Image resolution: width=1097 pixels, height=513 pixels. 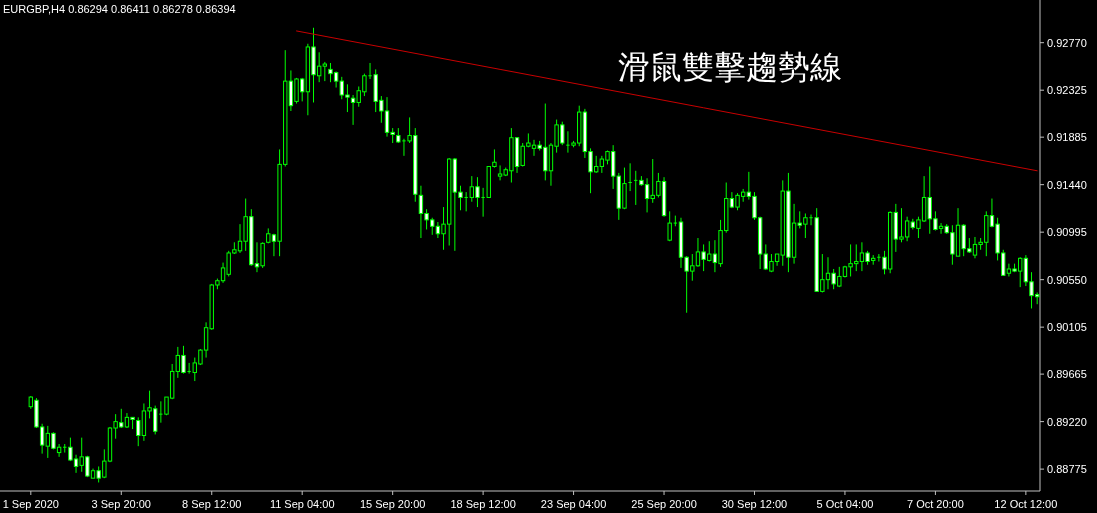 What do you see at coordinates (302, 504) in the screenshot?
I see `x-tick-label: 11 Sep 04:00` at bounding box center [302, 504].